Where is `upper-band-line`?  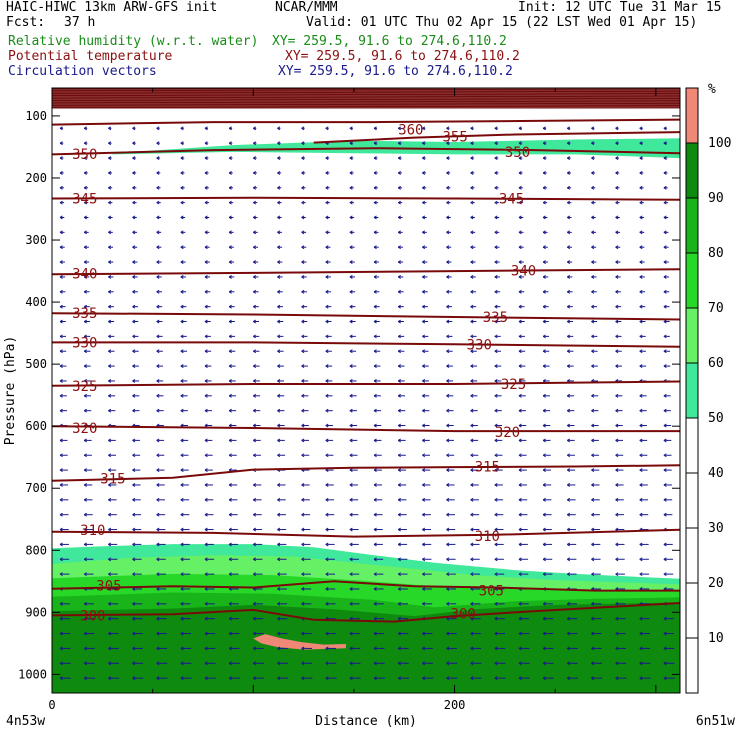 upper-band-line is located at coordinates (366, 103).